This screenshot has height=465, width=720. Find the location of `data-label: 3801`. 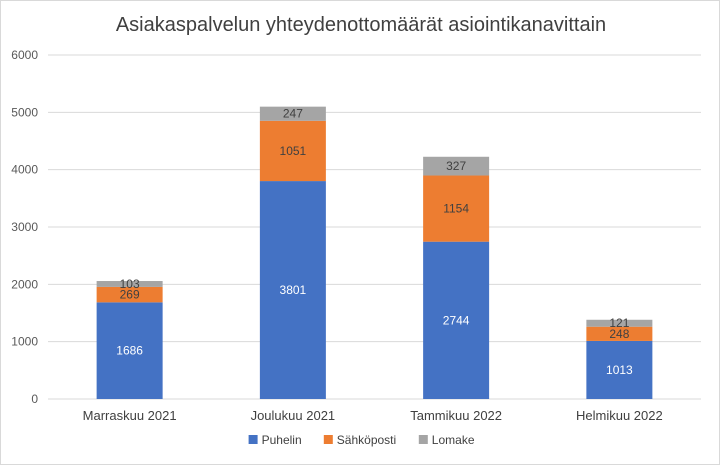

data-label: 3801 is located at coordinates (293, 290).